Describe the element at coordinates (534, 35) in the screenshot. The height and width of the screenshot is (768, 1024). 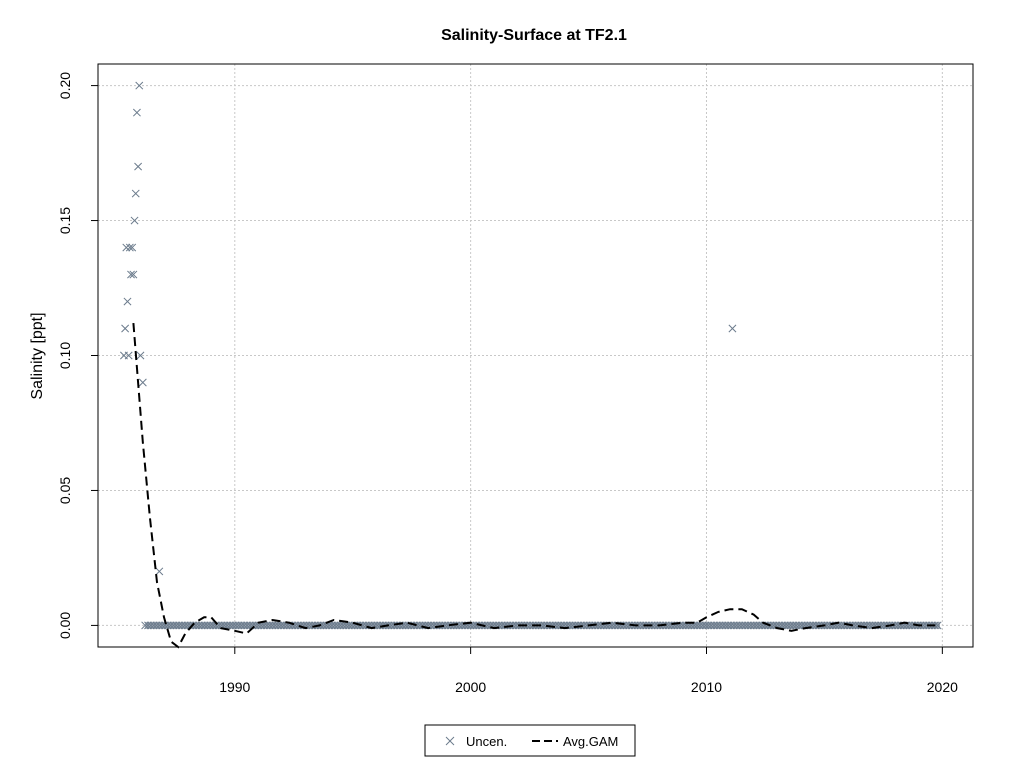
I see `chart-title: Salinity-Surface at TF2.1` at that location.